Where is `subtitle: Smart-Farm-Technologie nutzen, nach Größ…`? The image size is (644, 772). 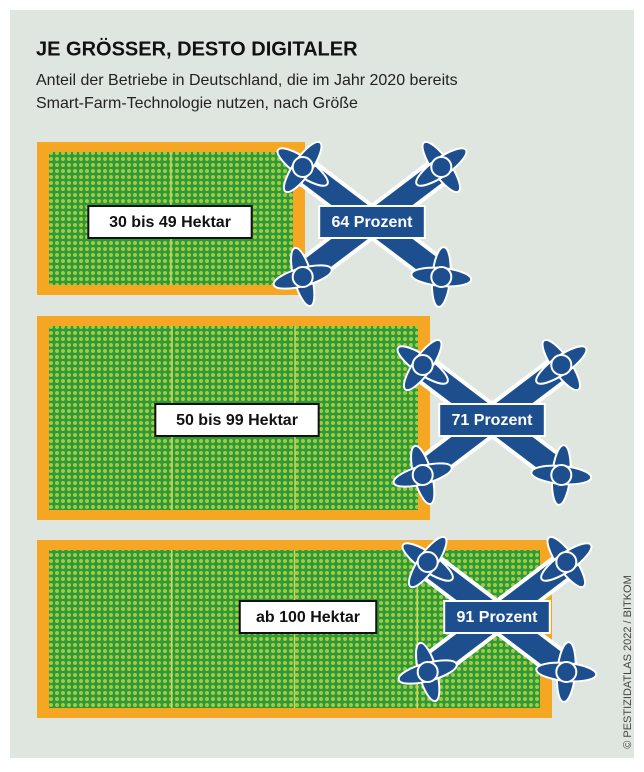 subtitle: Smart-Farm-Technologie nutzen, nach Größ… is located at coordinates (197, 103).